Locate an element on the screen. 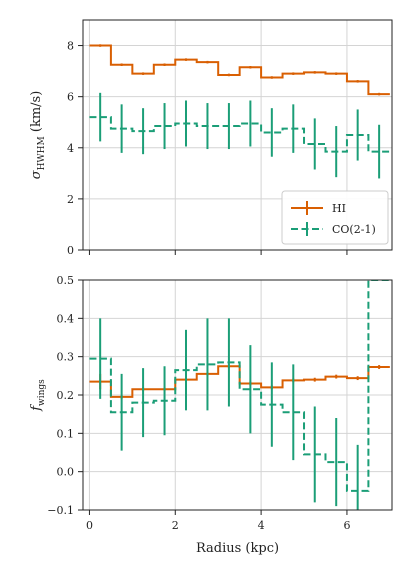 Image resolution: width=416 pixels, height=571 pixels. top-y-tick-label: 0 is located at coordinates (70, 250).